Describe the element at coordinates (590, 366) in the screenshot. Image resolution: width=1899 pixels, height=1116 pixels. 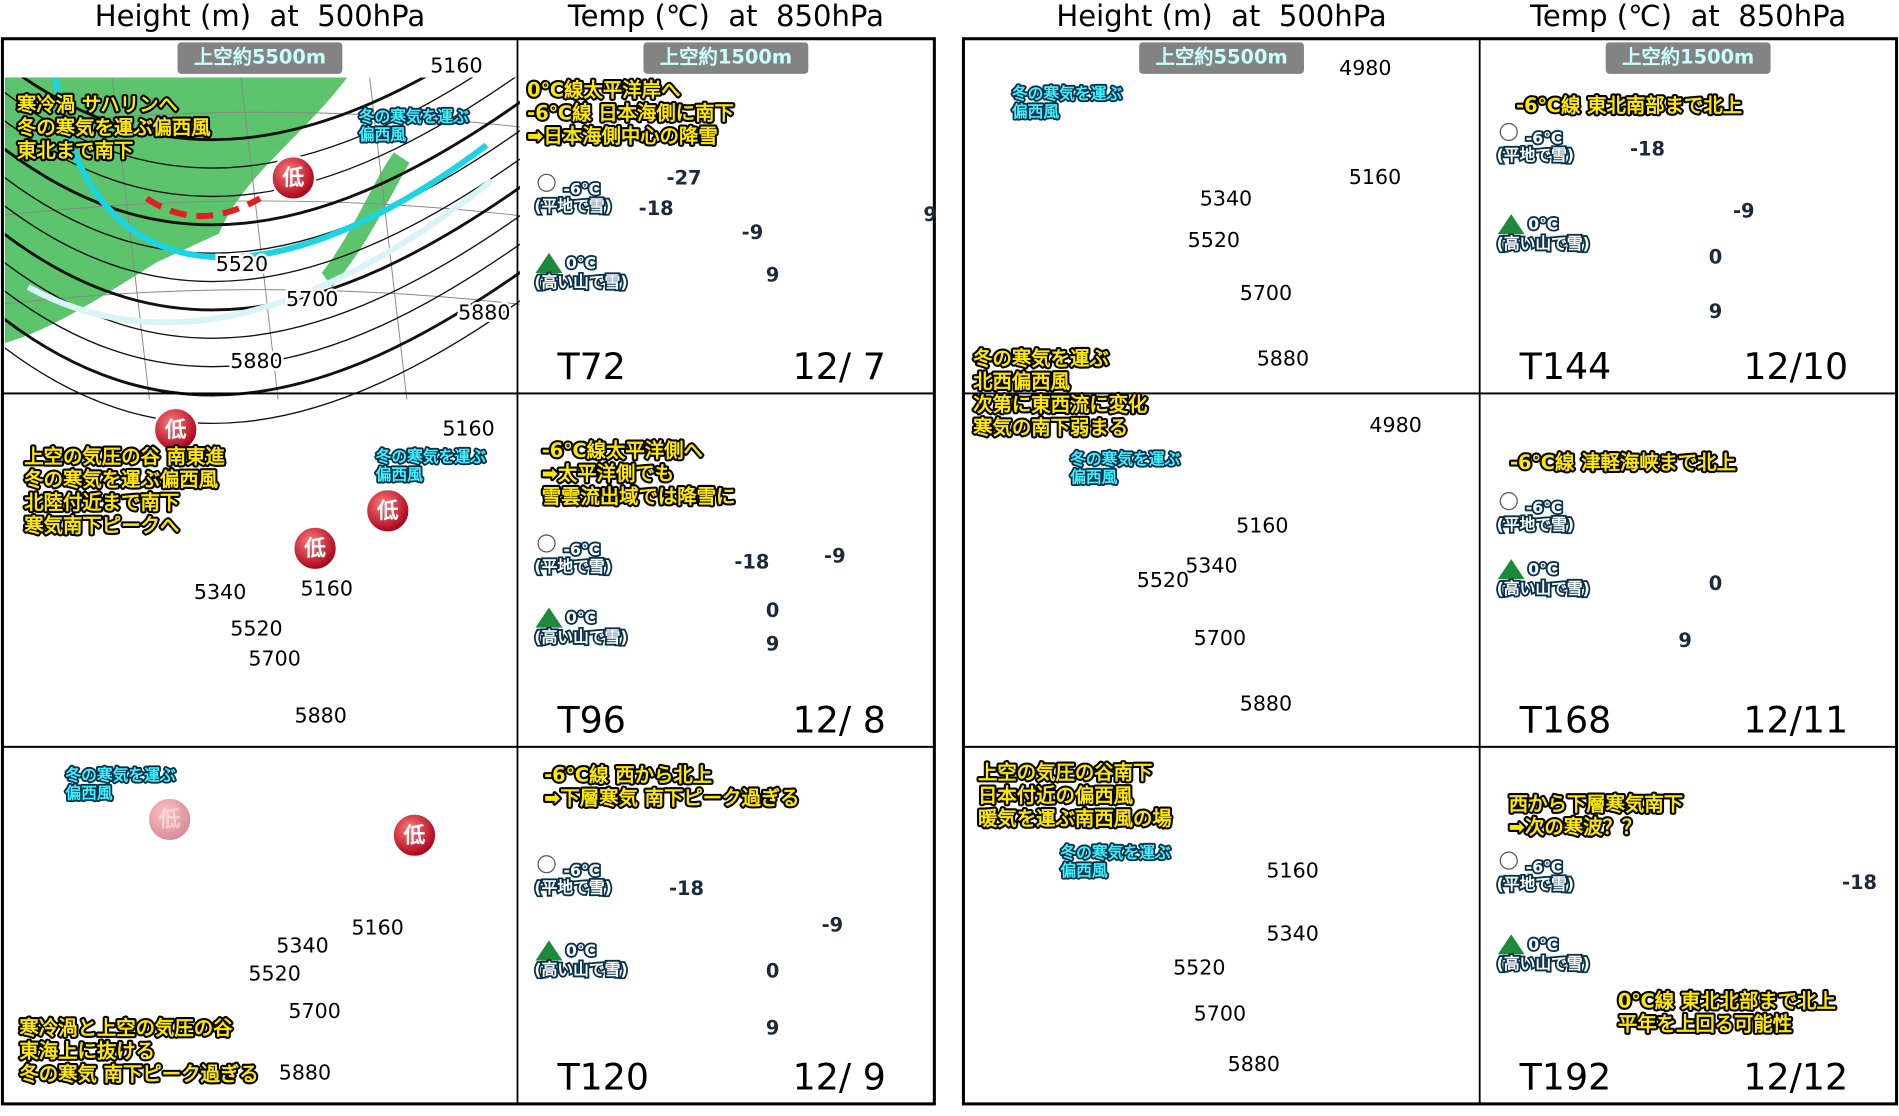
I see `forecast-hour: T72` at that location.